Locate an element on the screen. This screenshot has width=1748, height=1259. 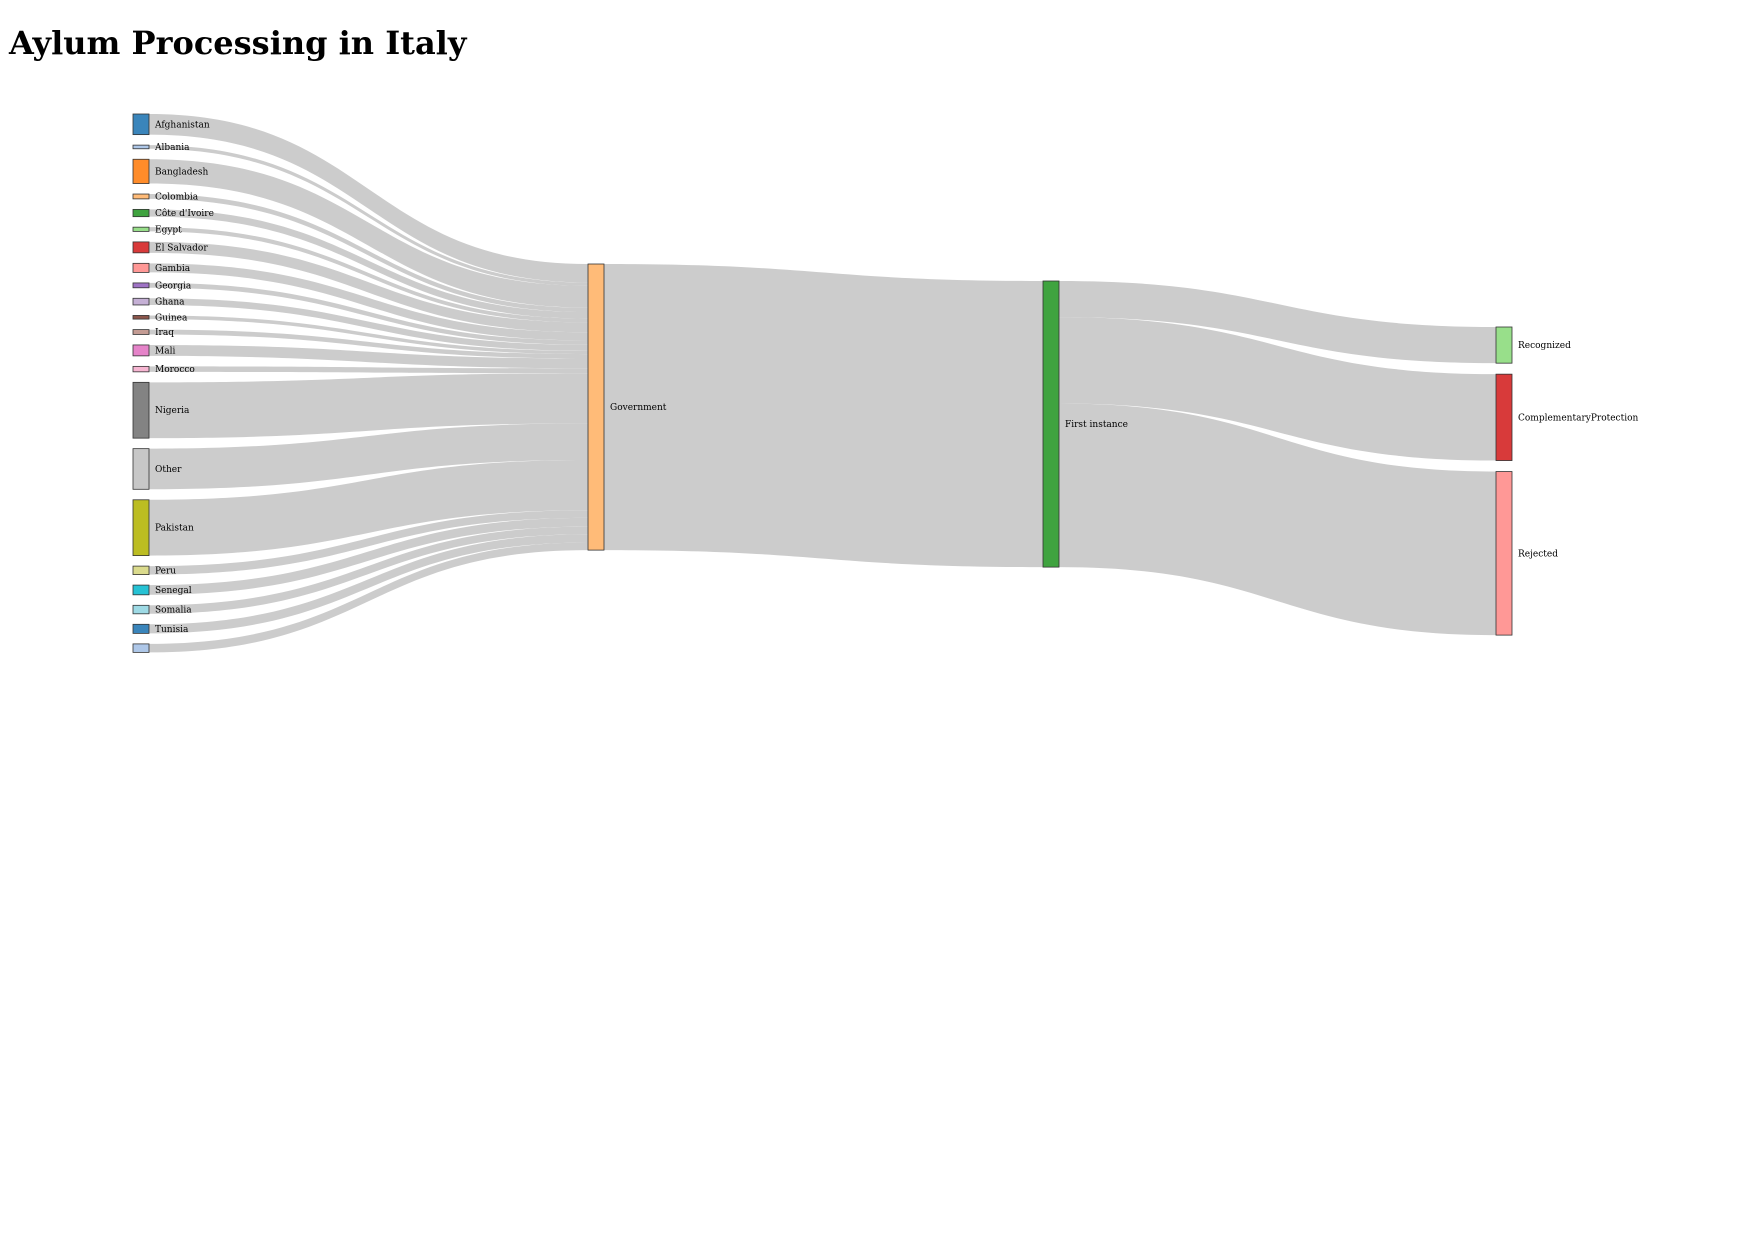
node-label-other: Other is located at coordinates (168, 470).